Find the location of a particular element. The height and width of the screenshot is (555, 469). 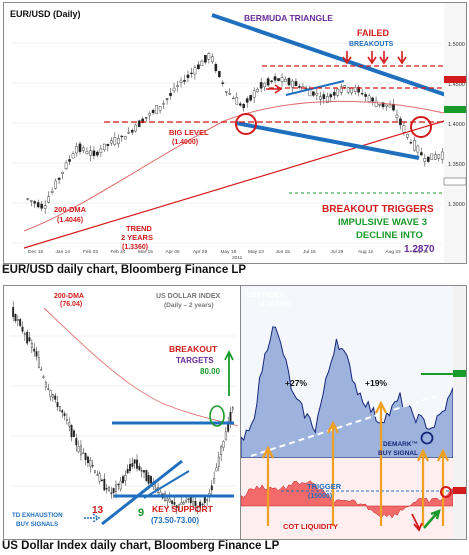

eurusd-chart-title: EUR/USD (Daily) is located at coordinates (45, 14).